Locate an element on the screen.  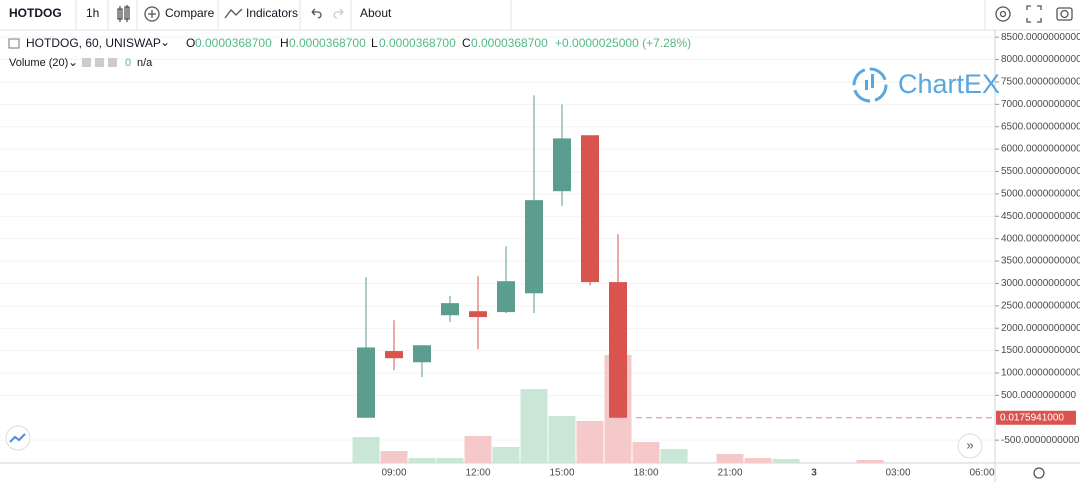
redo-button is located at coordinates (338, 13).